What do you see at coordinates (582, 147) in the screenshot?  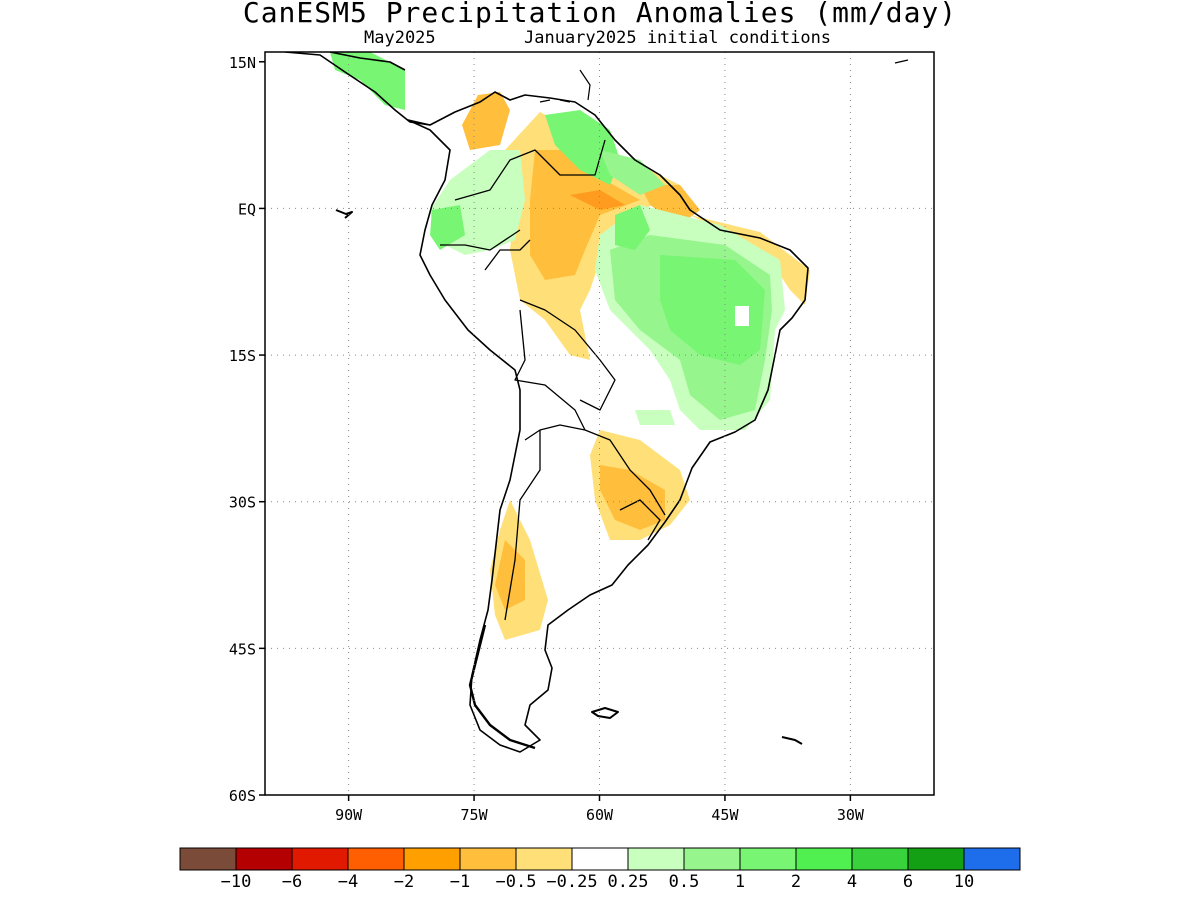 I see `wet-anomaly-guiana` at bounding box center [582, 147].